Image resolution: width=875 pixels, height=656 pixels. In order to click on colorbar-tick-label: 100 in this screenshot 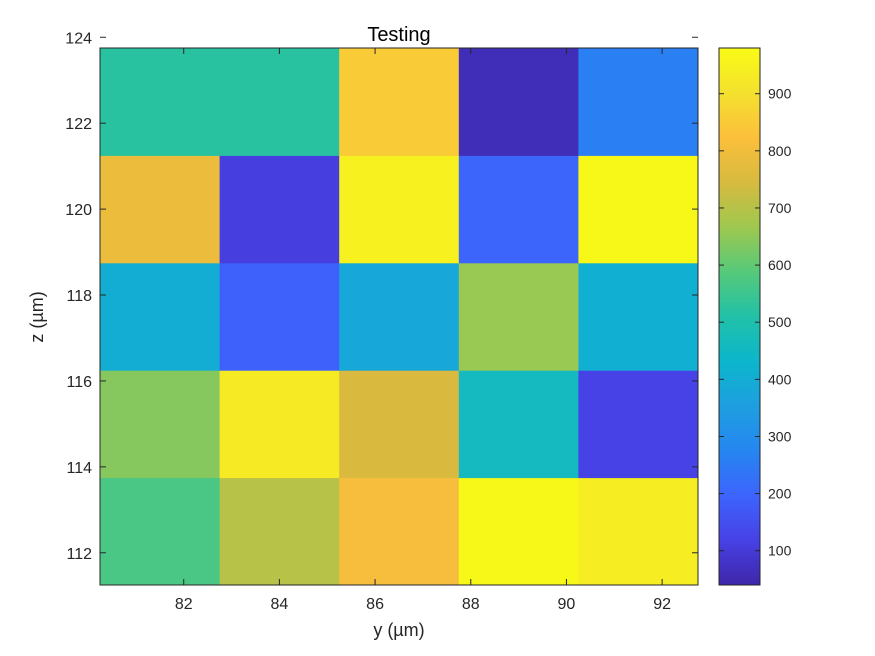, I will do `click(780, 551)`.